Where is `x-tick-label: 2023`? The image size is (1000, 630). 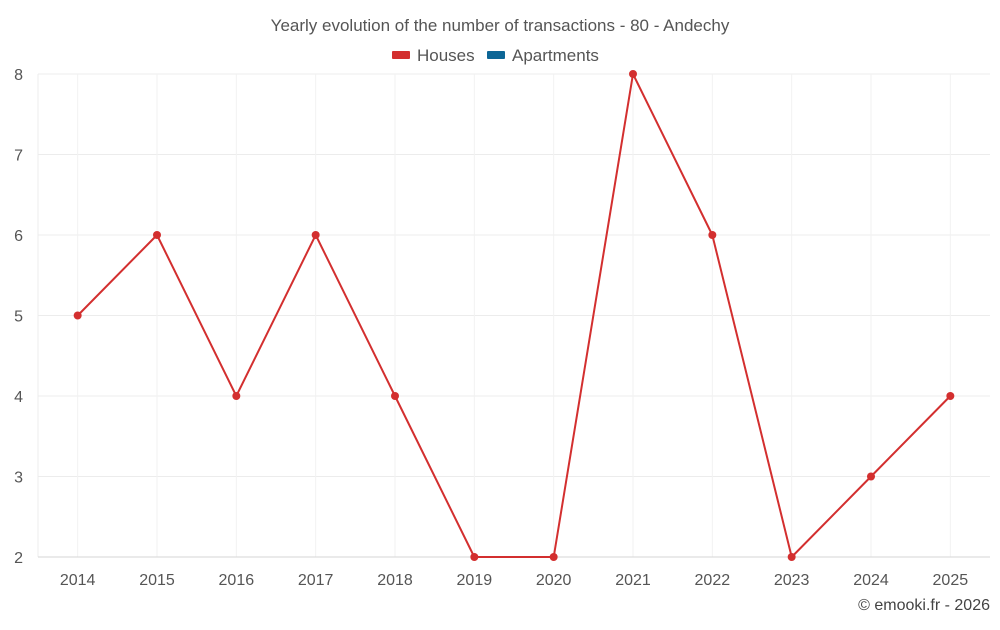 x-tick-label: 2023 is located at coordinates (792, 580).